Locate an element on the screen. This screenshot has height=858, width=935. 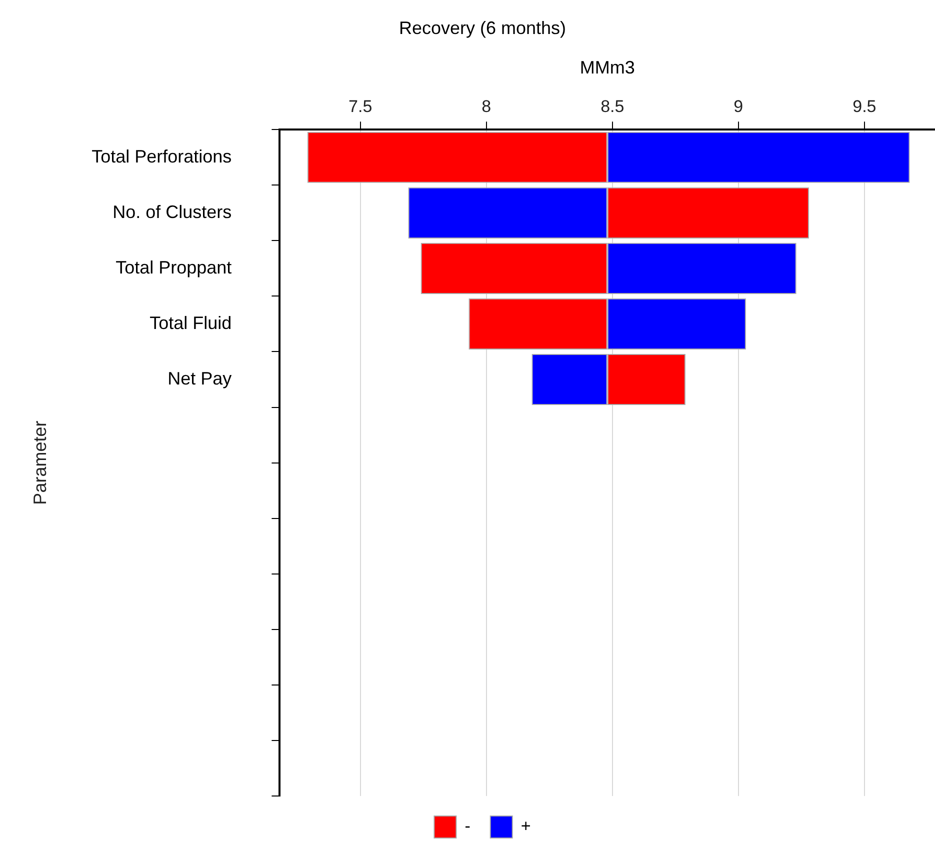
legend-label: + is located at coordinates (525, 826).